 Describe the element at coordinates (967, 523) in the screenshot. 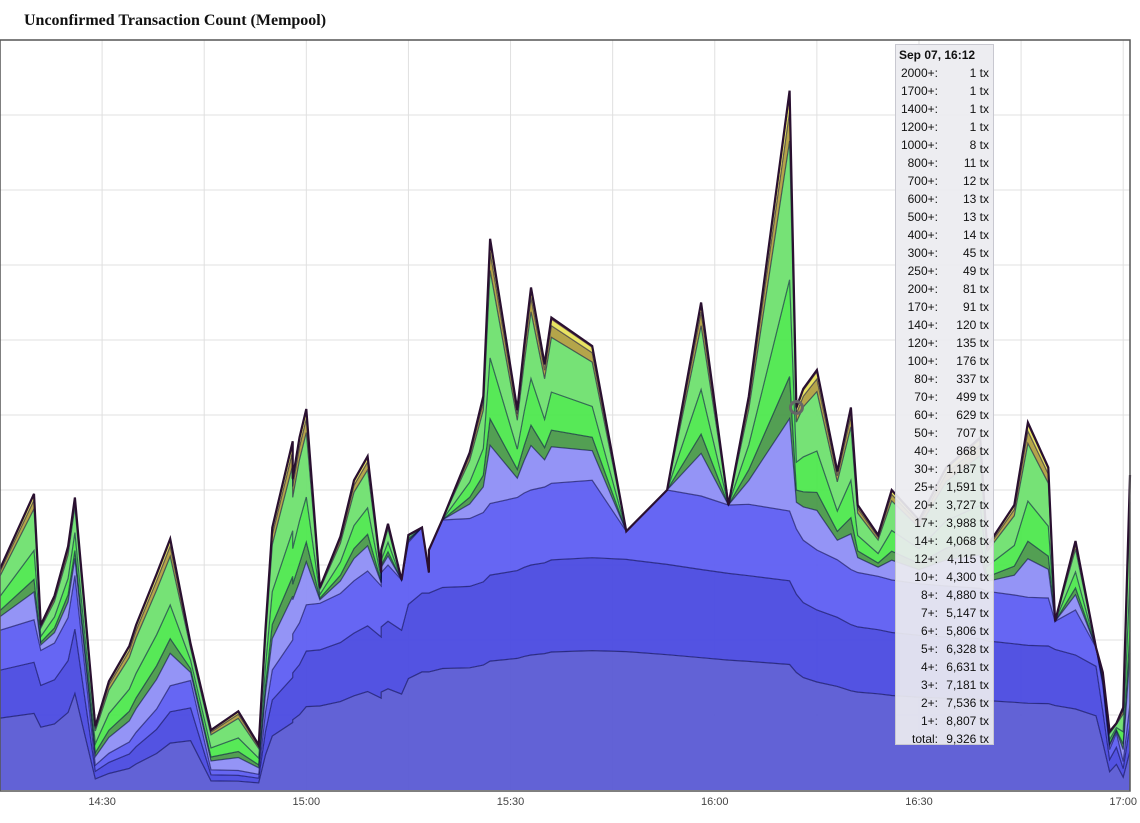

I see `tooltip-row-value: 3,988 tx` at that location.